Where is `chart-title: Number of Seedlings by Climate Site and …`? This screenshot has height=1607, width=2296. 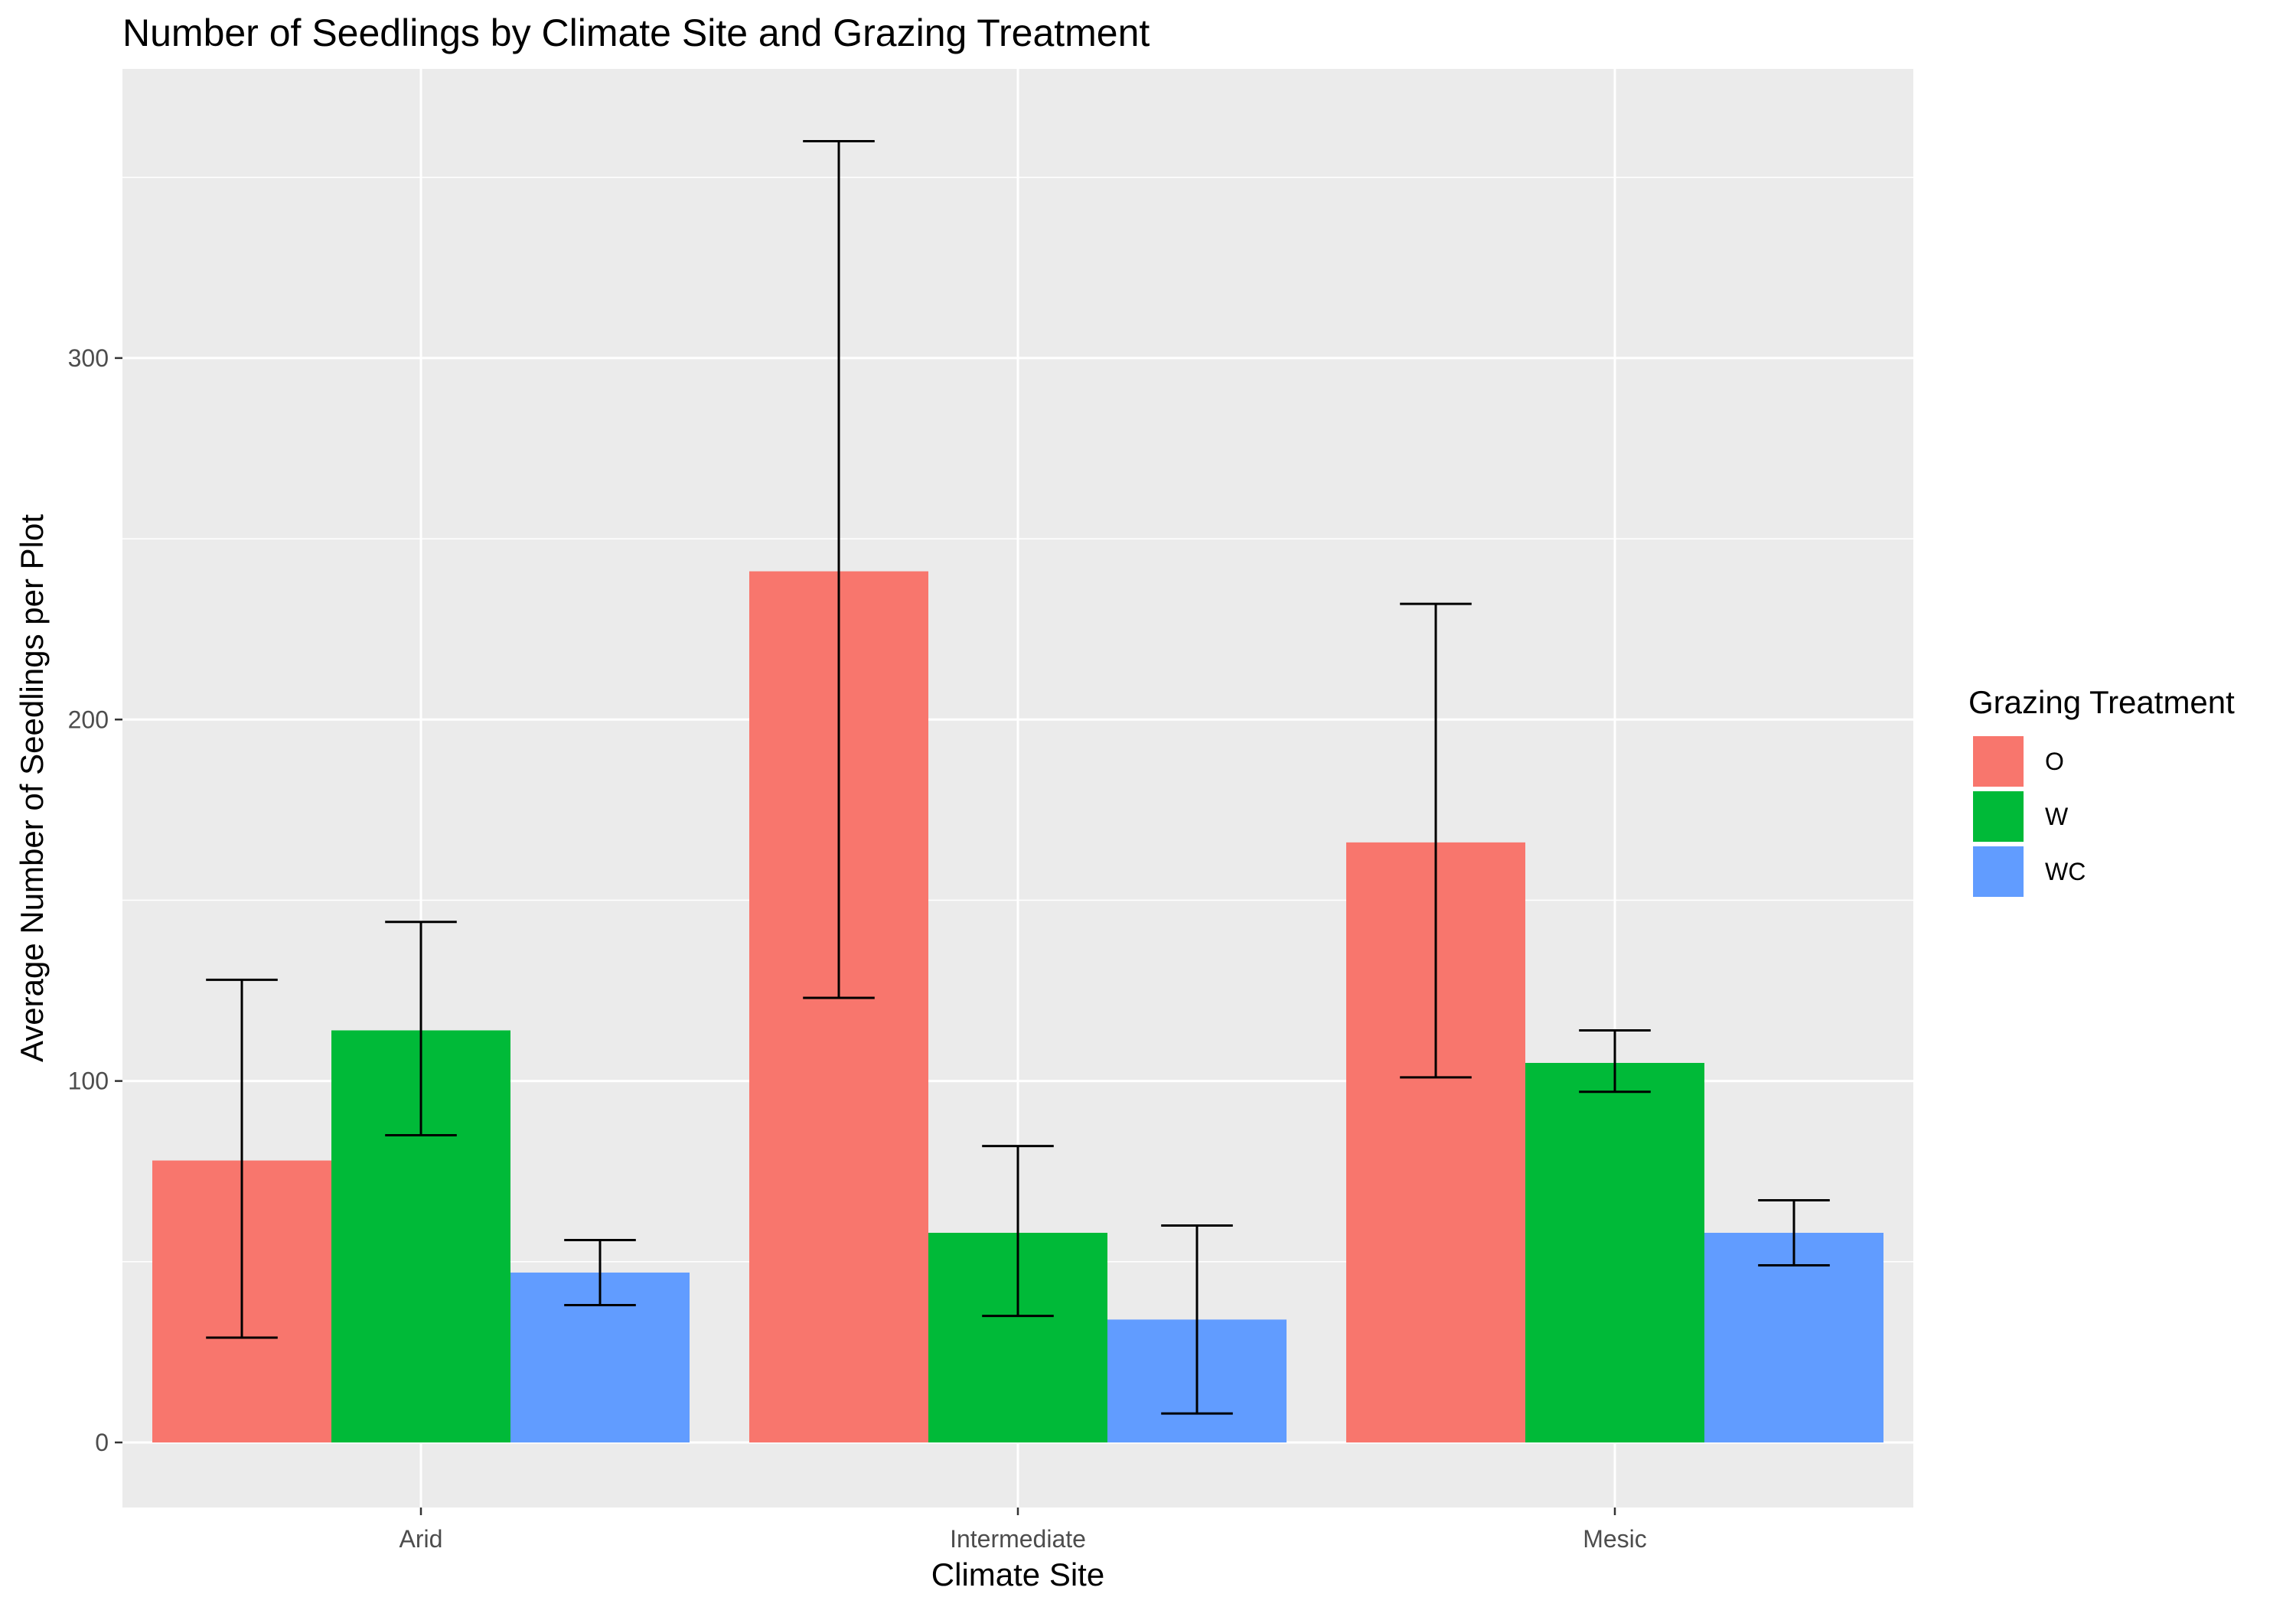 chart-title: Number of Seedlings by Climate Site and … is located at coordinates (636, 32).